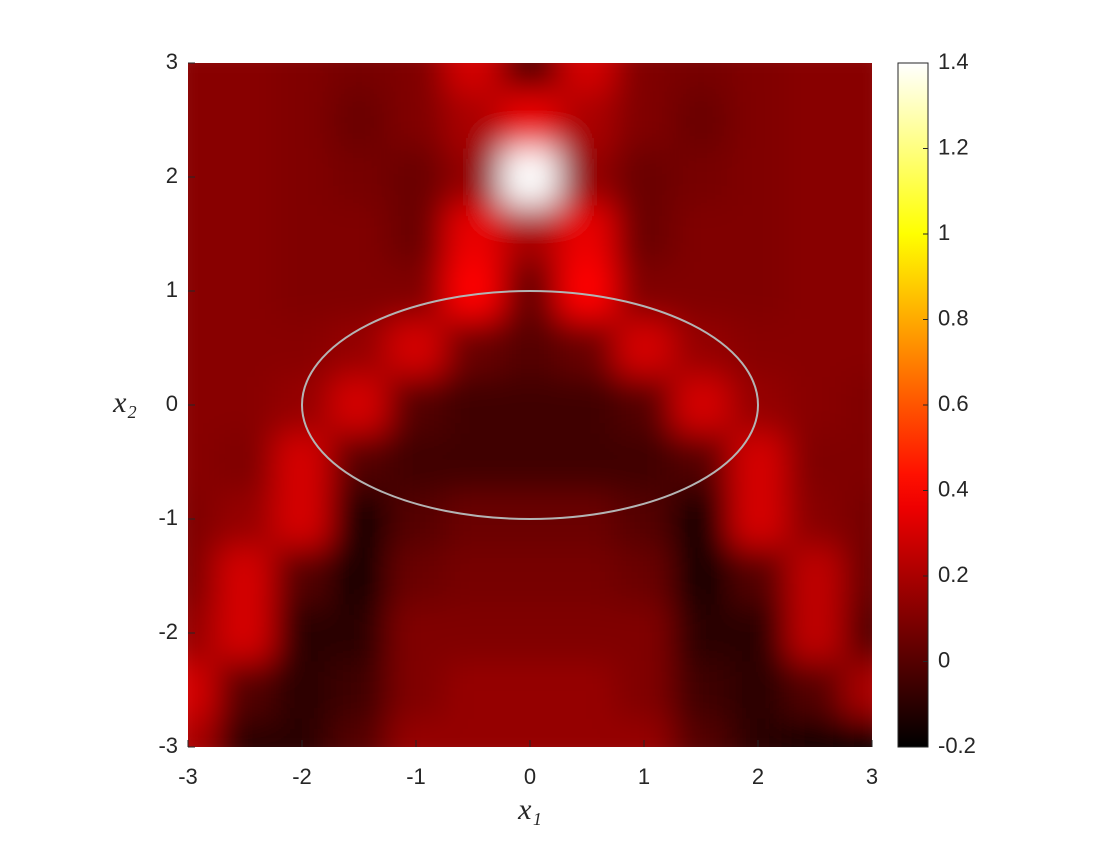 The image size is (1120, 845). Describe the element at coordinates (957, 745) in the screenshot. I see `colorbar-tick-label: -0.2` at that location.